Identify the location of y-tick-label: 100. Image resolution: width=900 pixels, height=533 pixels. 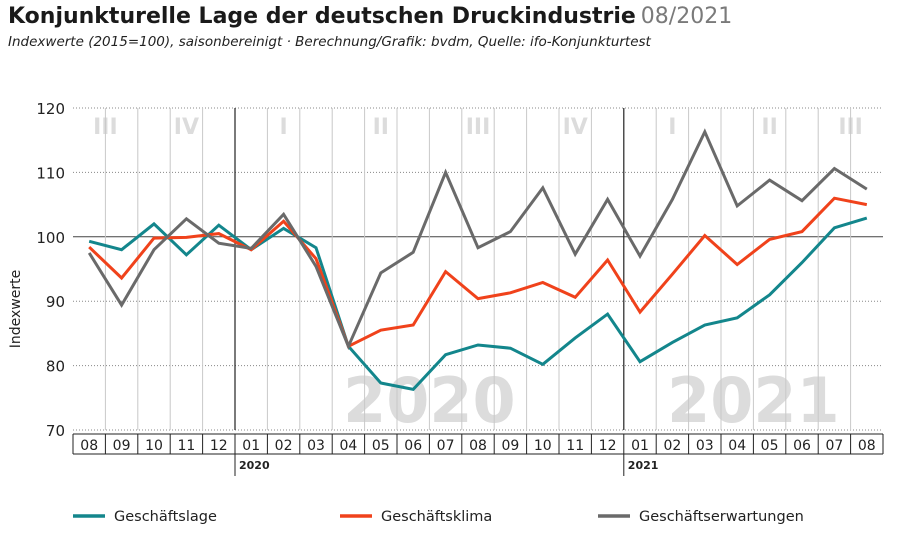
(50, 238).